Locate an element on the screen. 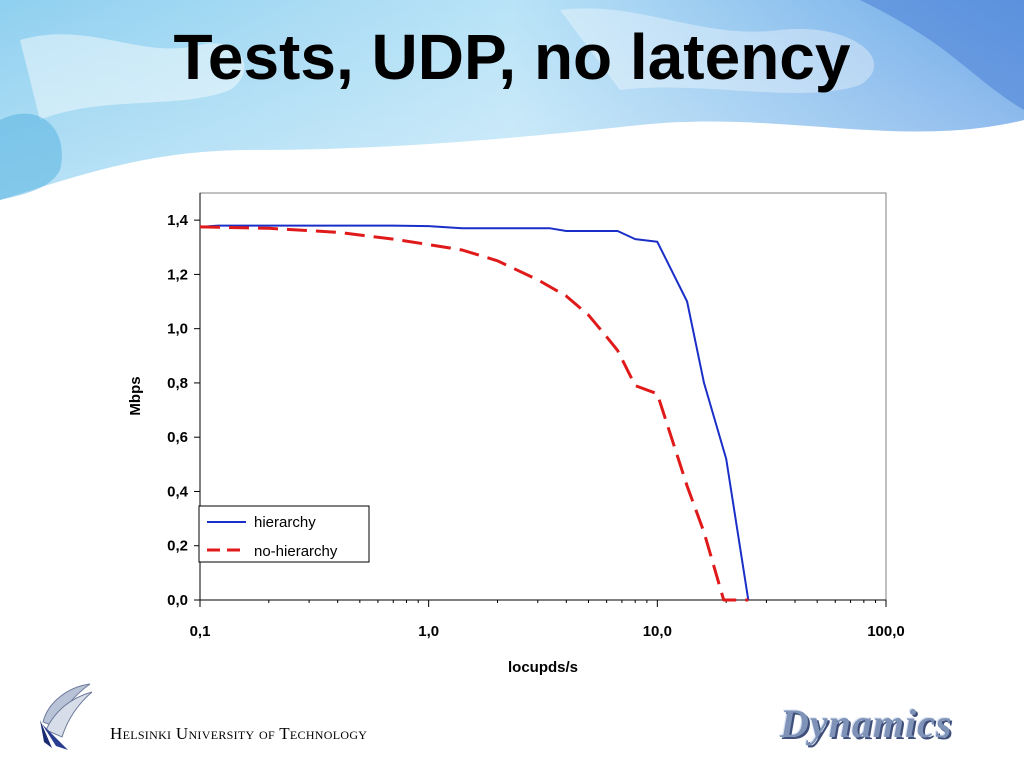  x-axis-label: locupds/s is located at coordinates (543, 667).